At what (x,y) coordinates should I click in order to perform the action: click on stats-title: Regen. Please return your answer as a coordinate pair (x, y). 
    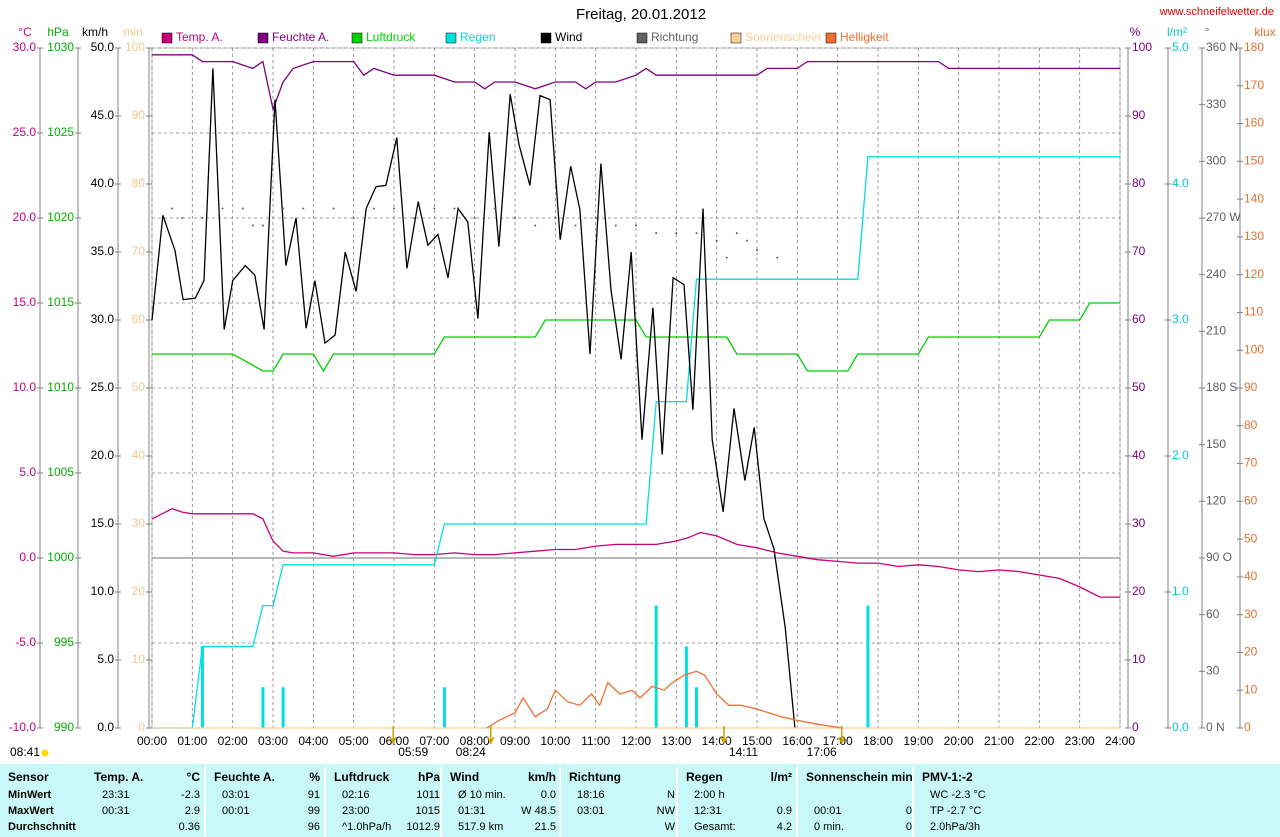
    Looking at the image, I should click on (704, 777).